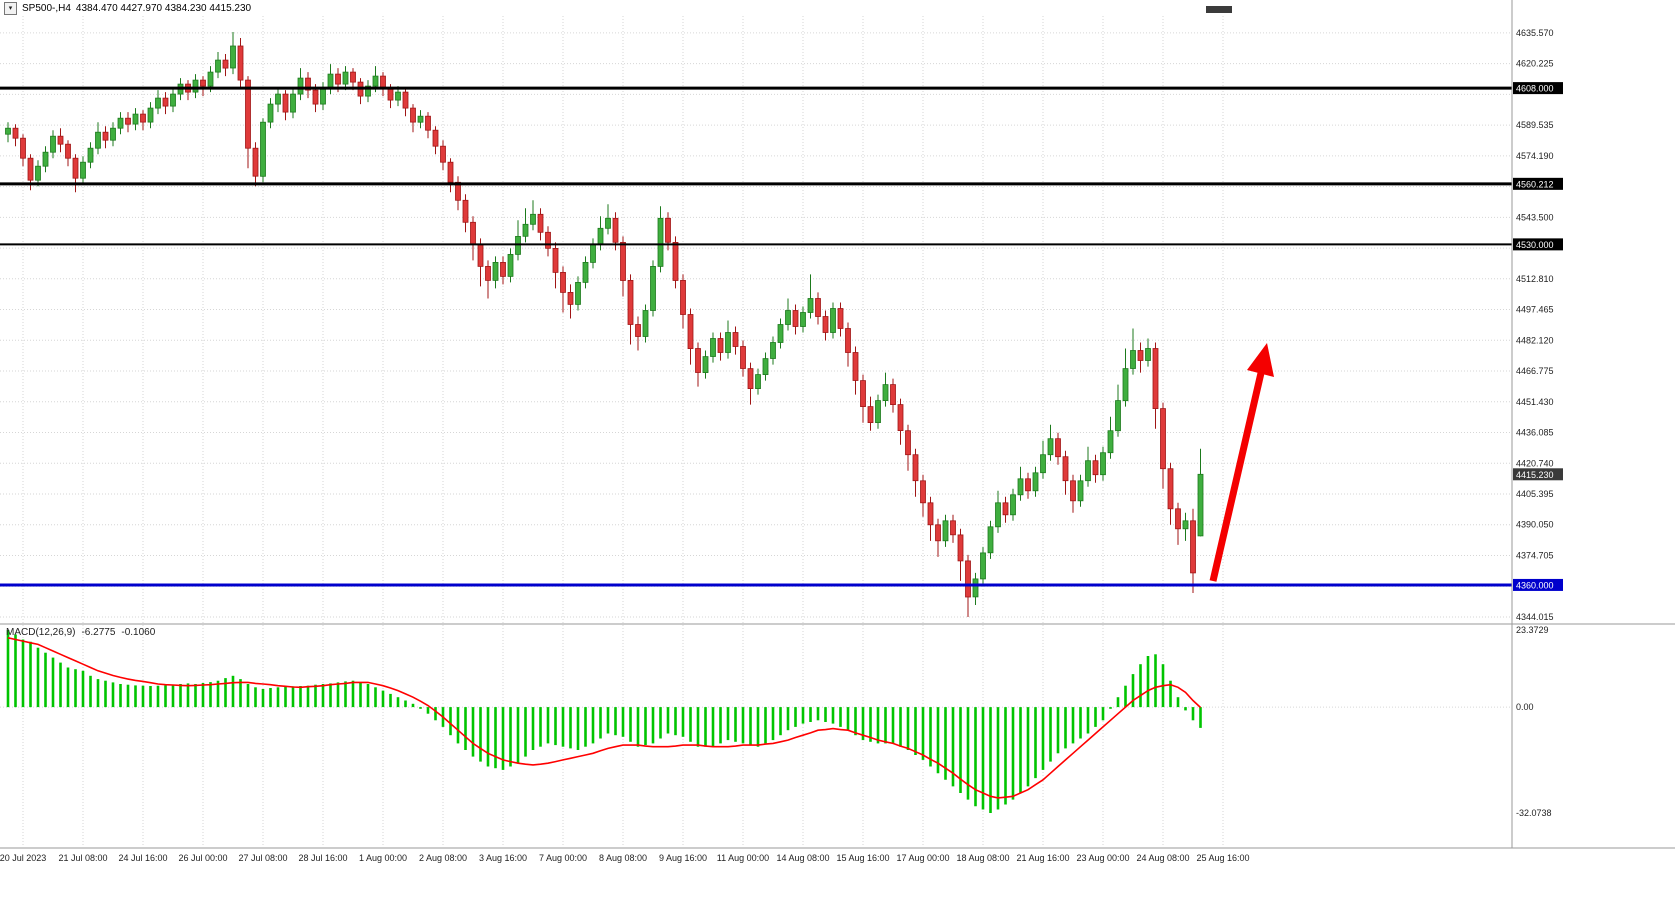 The height and width of the screenshot is (900, 1675). I want to click on svg-text: 4560.212, so click(1535, 184).